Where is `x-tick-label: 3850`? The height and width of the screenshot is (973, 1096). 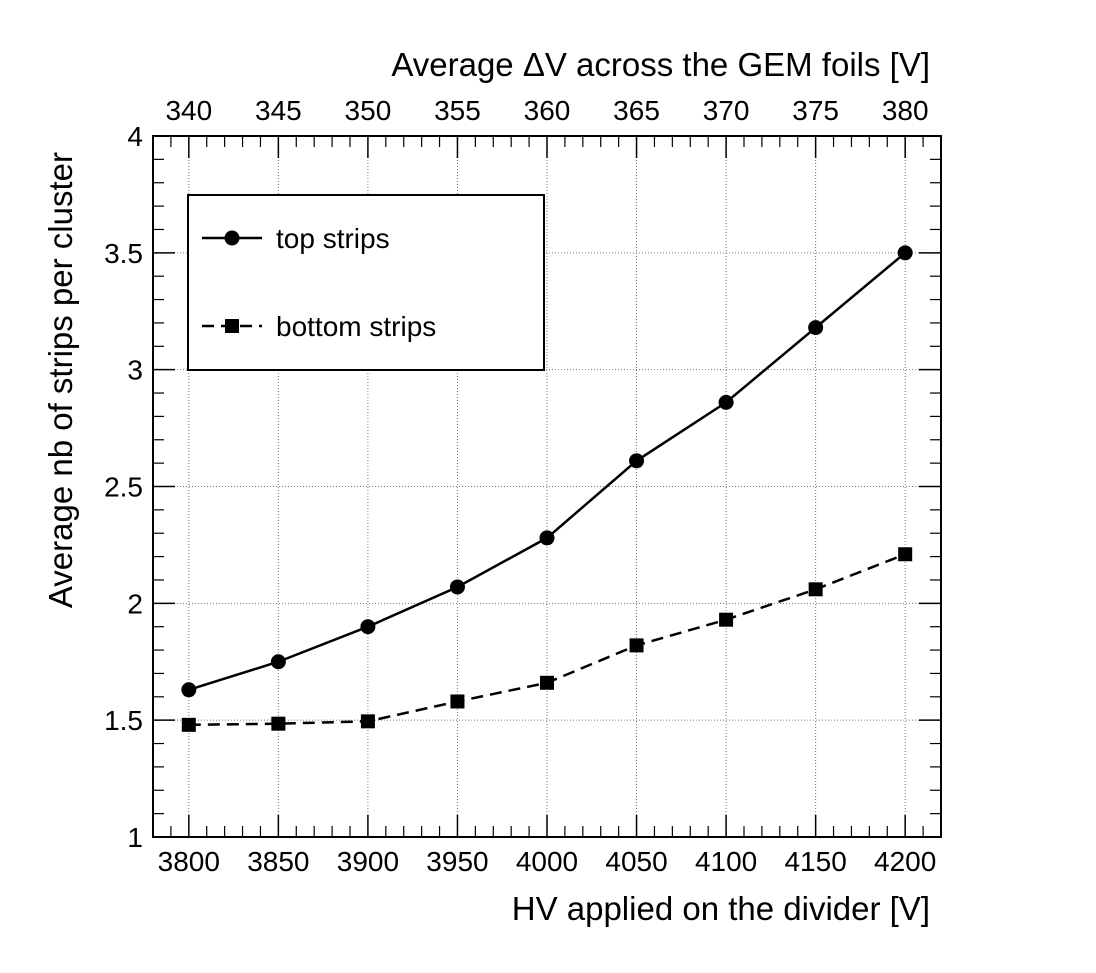
x-tick-label: 3850 is located at coordinates (278, 861).